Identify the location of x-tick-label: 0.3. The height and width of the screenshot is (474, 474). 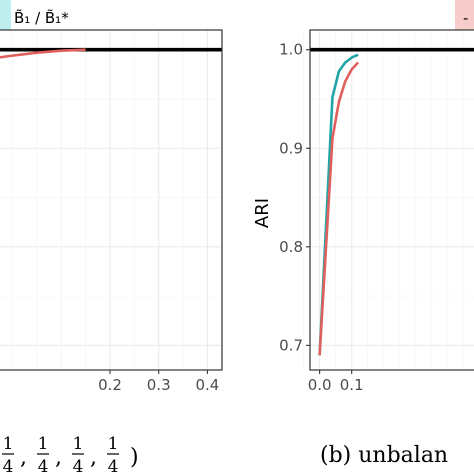
(159, 385).